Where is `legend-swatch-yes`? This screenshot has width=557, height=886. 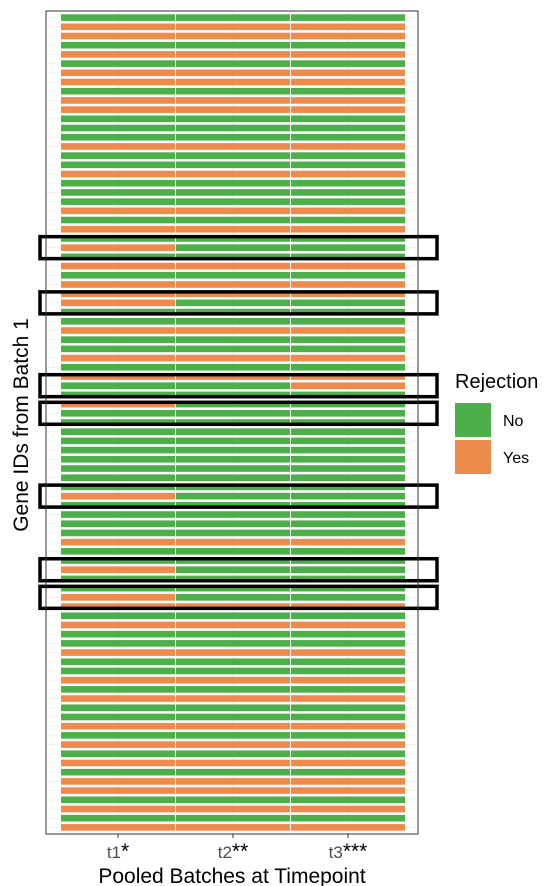
legend-swatch-yes is located at coordinates (473, 457).